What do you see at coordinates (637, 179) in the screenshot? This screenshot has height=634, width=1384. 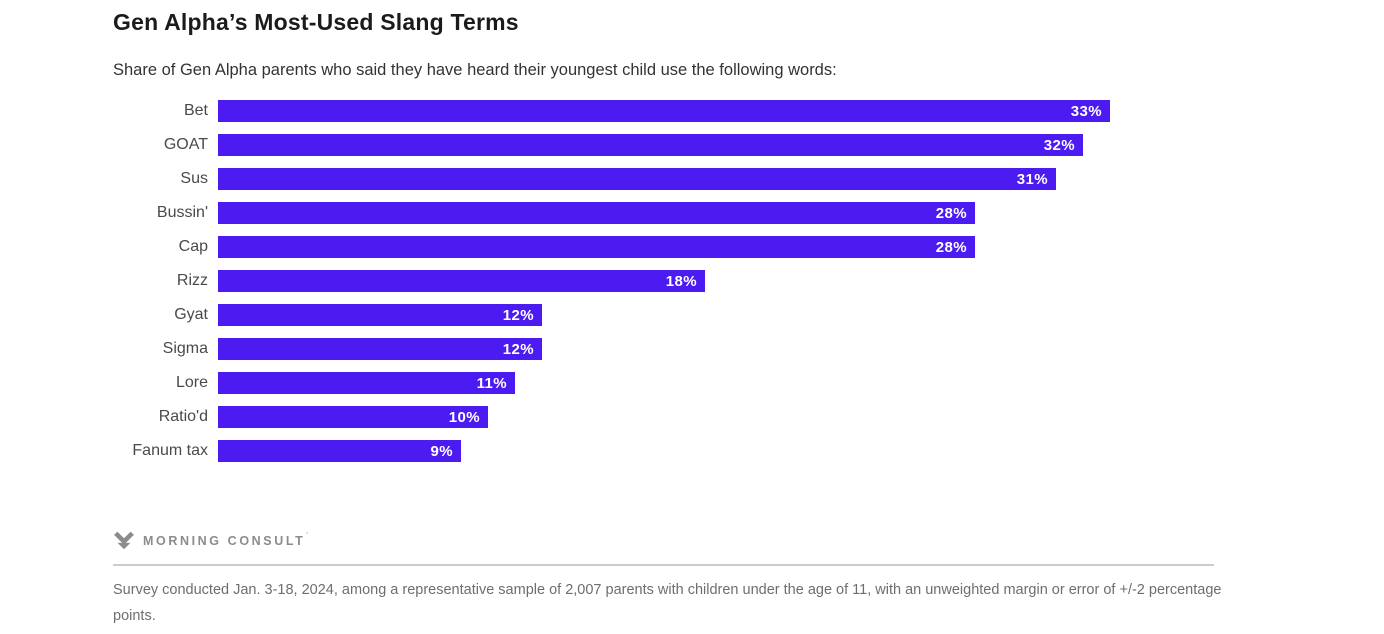 I see `bar: 31%` at bounding box center [637, 179].